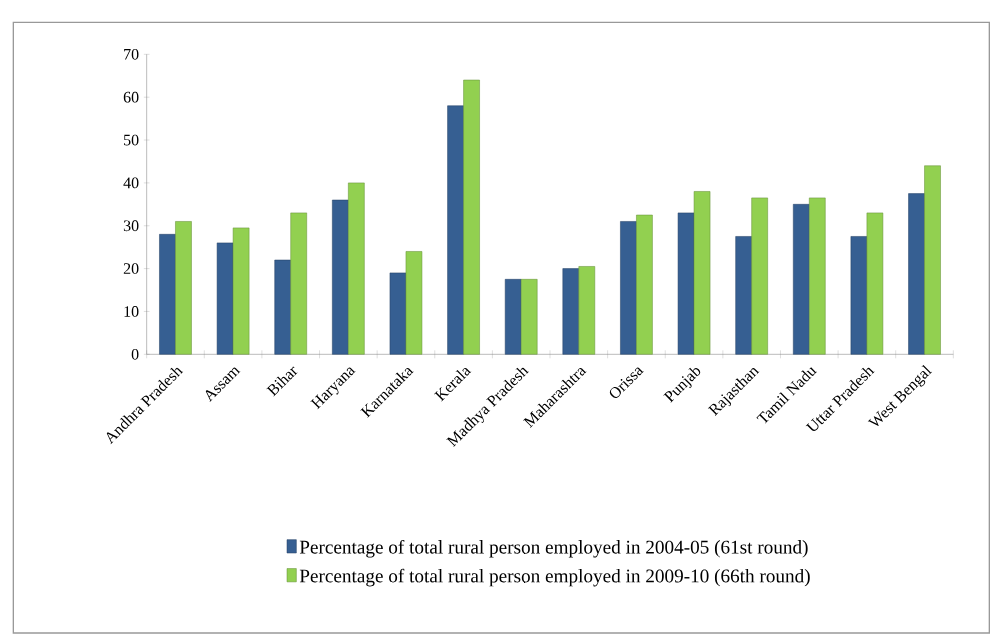 This screenshot has width=1001, height=641. I want to click on legend-label: Percentage of total rural person employed in 2004-05 (61st round), so click(553, 548).